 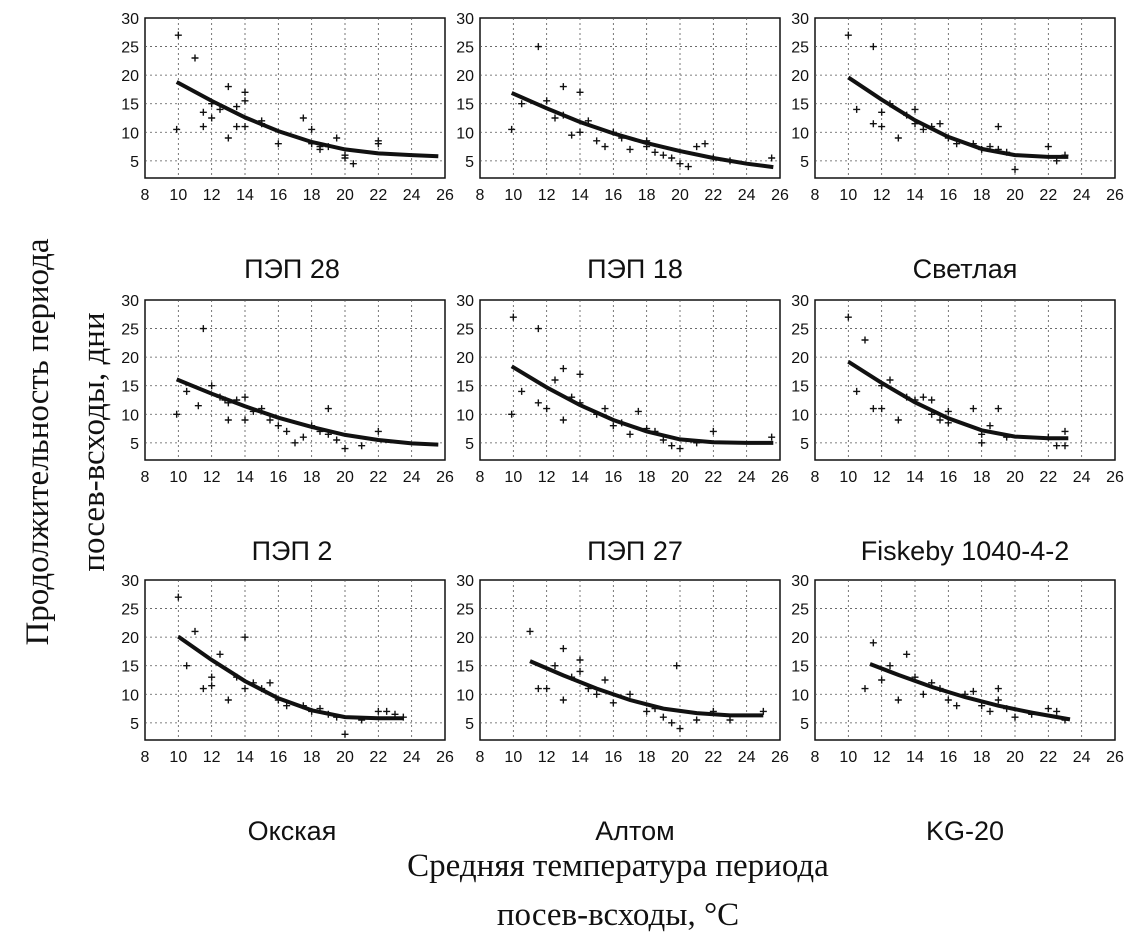 What do you see at coordinates (618, 866) in the screenshot?
I see `x-axis-label-line1: Средняя температура периода` at bounding box center [618, 866].